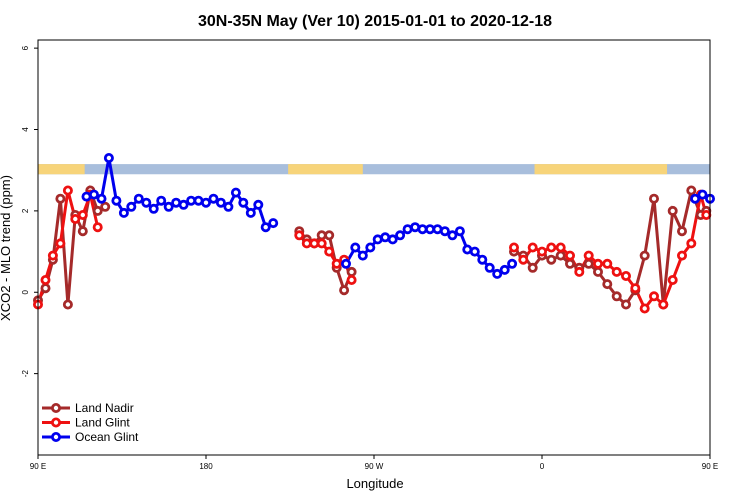 This screenshot has width=750, height=500. Describe the element at coordinates (374, 466) in the screenshot. I see `x-tick-label: 90 W` at that location.